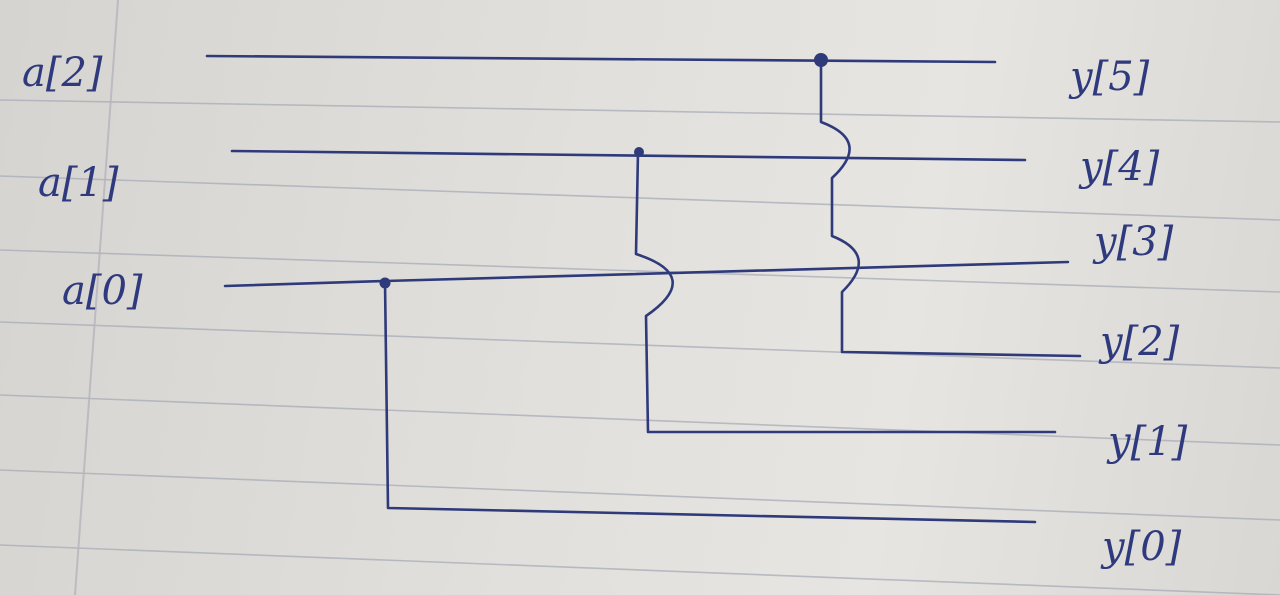 The image size is (1280, 595). I want to click on label-y3: y[3], so click(1133, 242).